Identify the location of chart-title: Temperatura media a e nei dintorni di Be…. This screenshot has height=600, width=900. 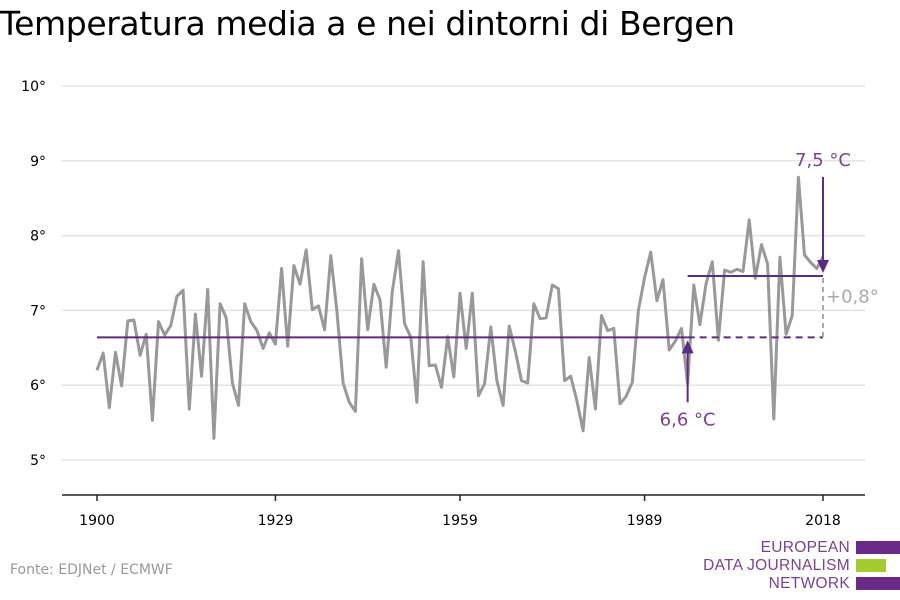
(367, 23).